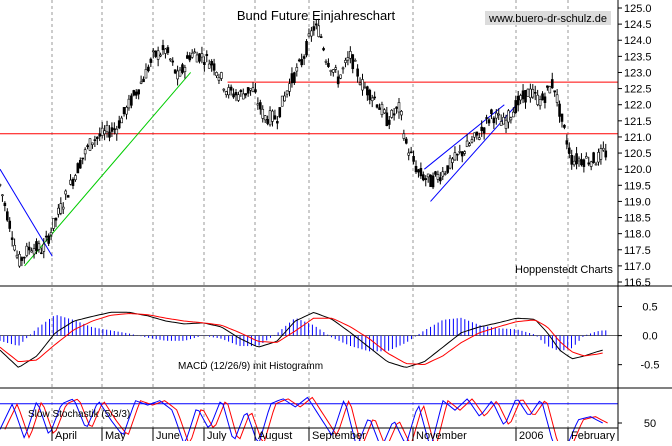 This screenshot has width=672, height=446. What do you see at coordinates (638, 73) in the screenshot?
I see `price-tick-label: 123.0` at bounding box center [638, 73].